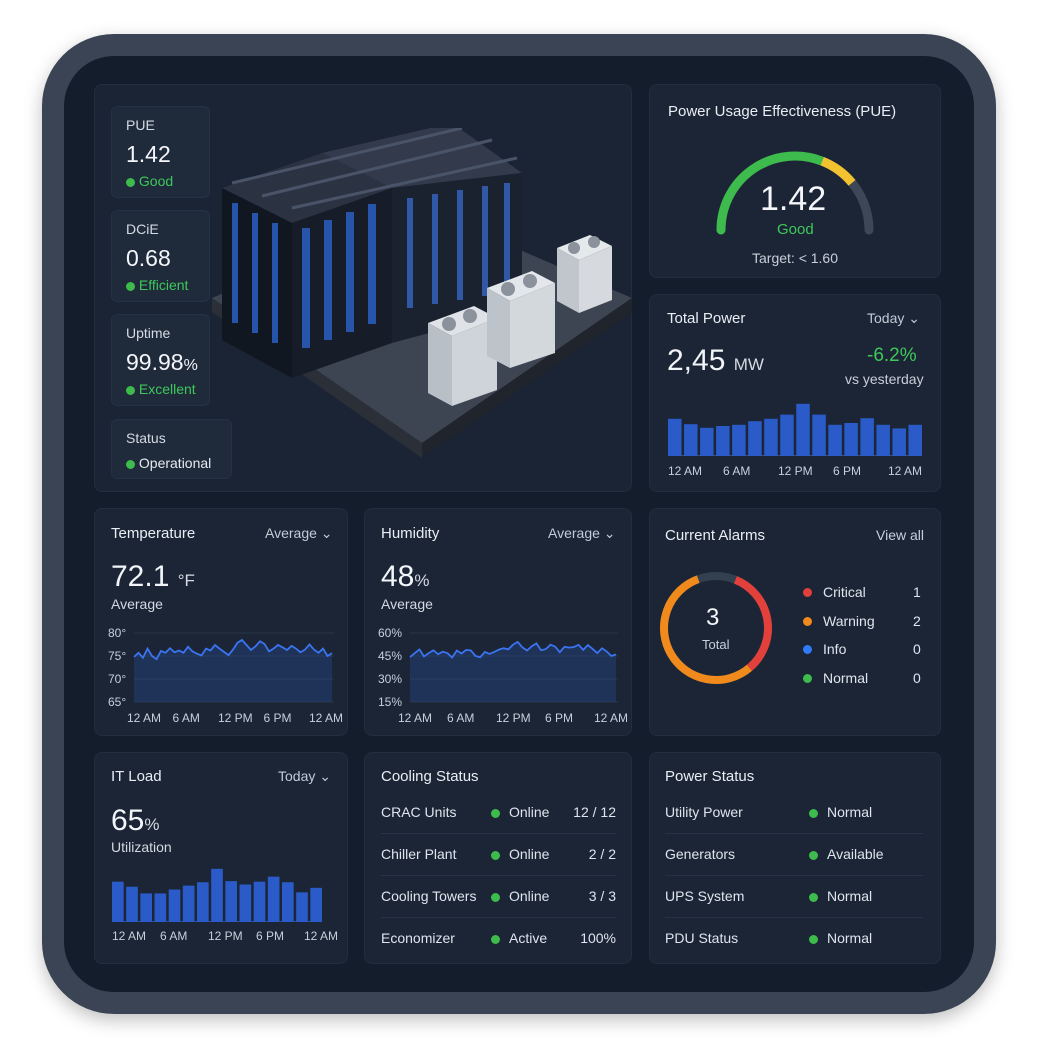 This screenshot has width=1038, height=1050. I want to click on temperature-card, so click(221, 622).